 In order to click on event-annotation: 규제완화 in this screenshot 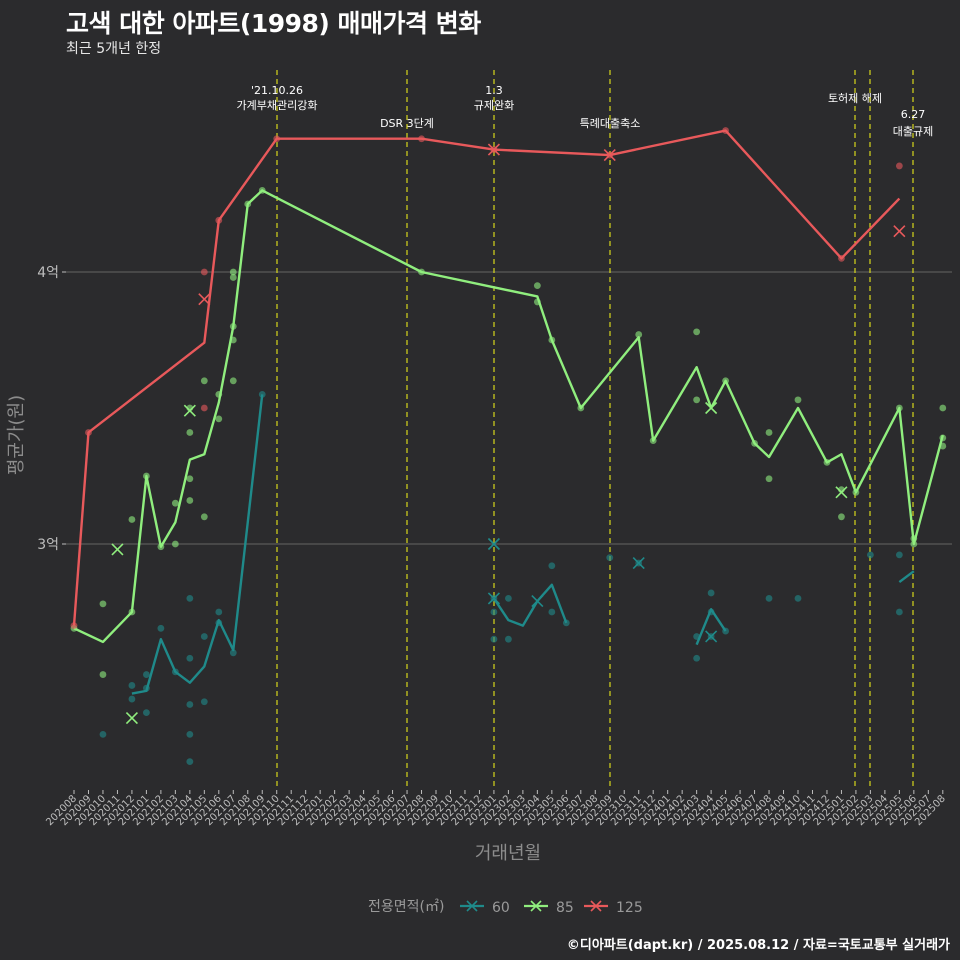, I will do `click(494, 105)`.